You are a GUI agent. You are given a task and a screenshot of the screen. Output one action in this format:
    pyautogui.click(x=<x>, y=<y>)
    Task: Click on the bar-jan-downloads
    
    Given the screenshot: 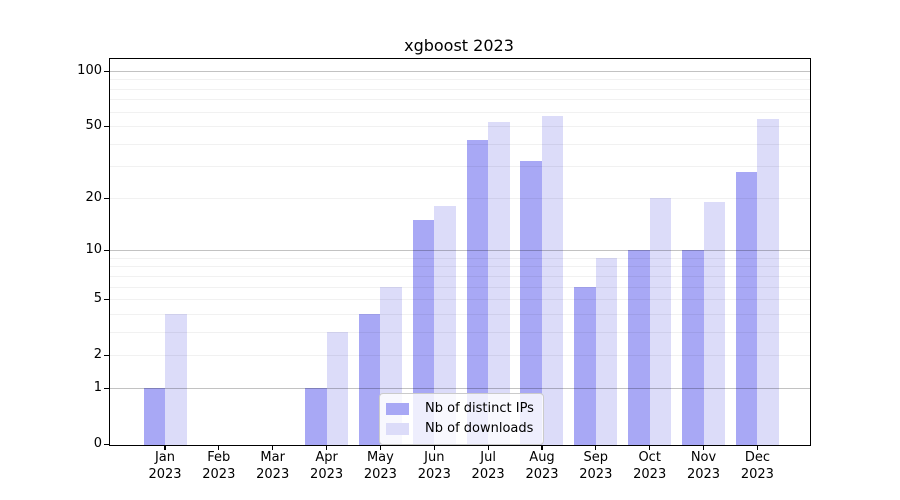 What is the action you would take?
    pyautogui.click(x=176, y=379)
    